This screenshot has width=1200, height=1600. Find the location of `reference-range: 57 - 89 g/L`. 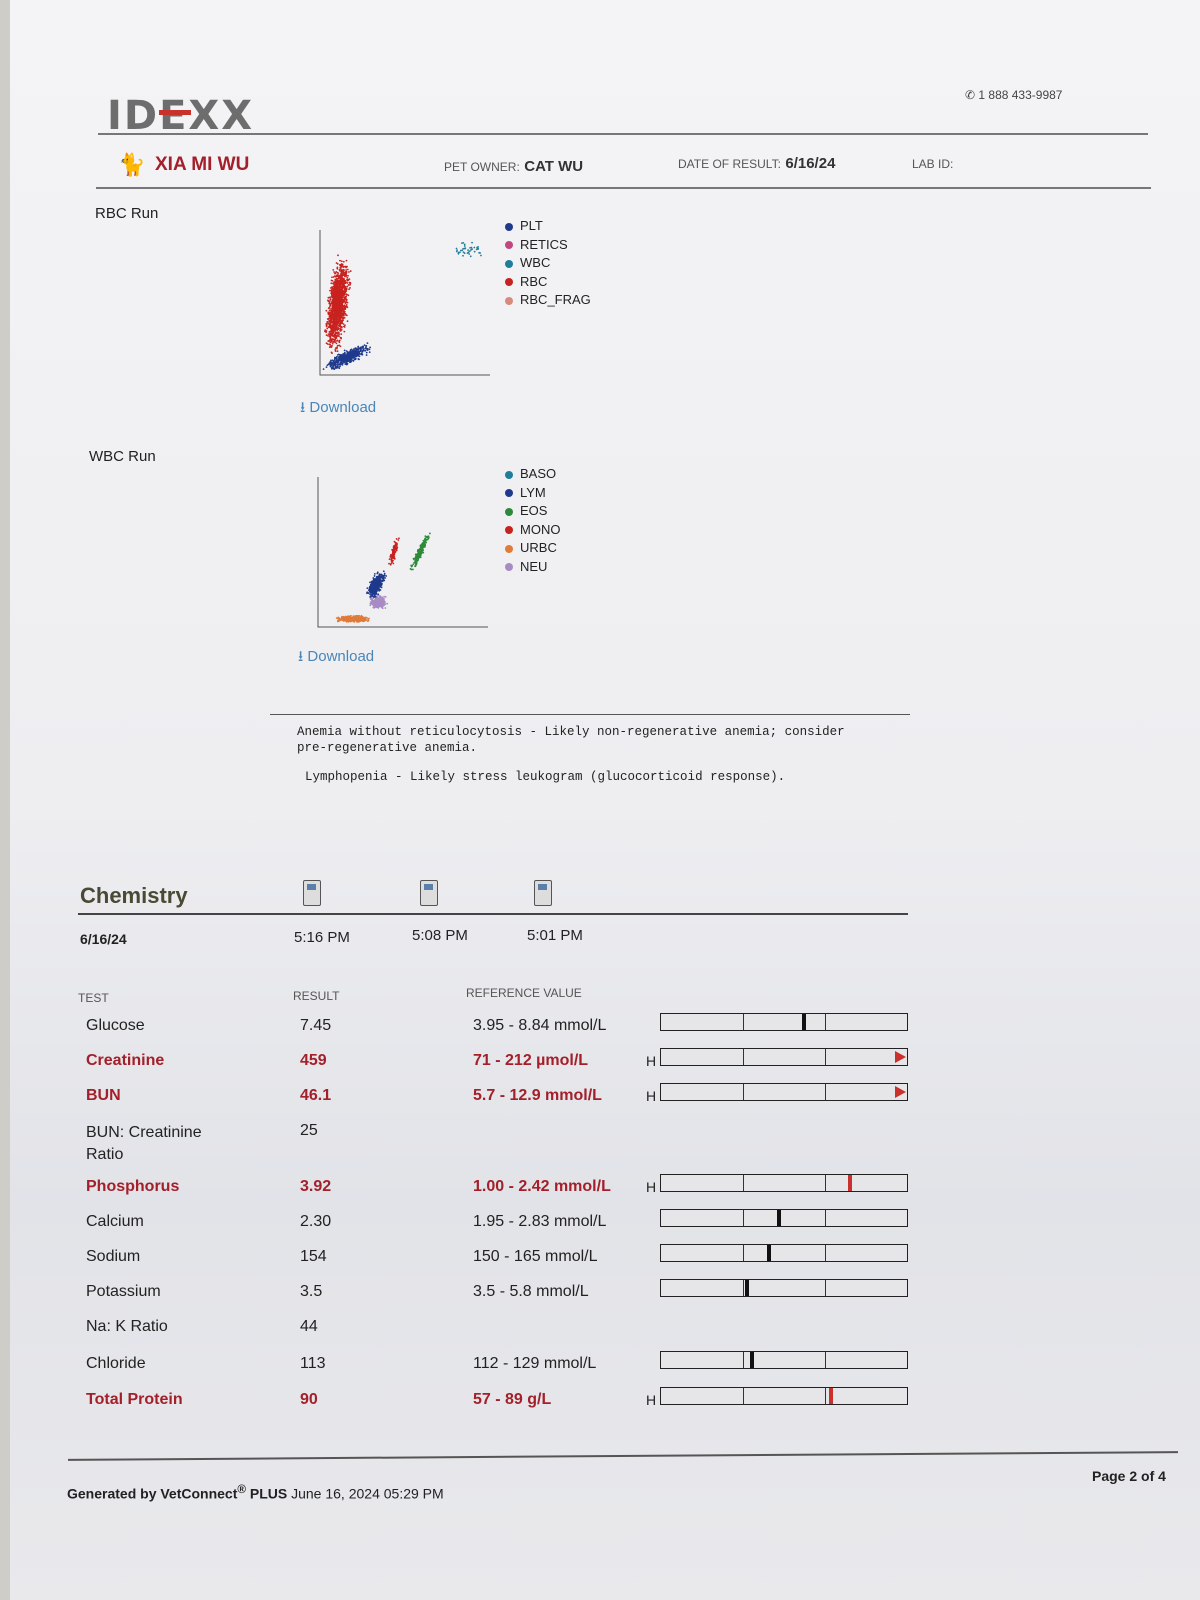

reference-range: 57 - 89 g/L is located at coordinates (512, 1399).